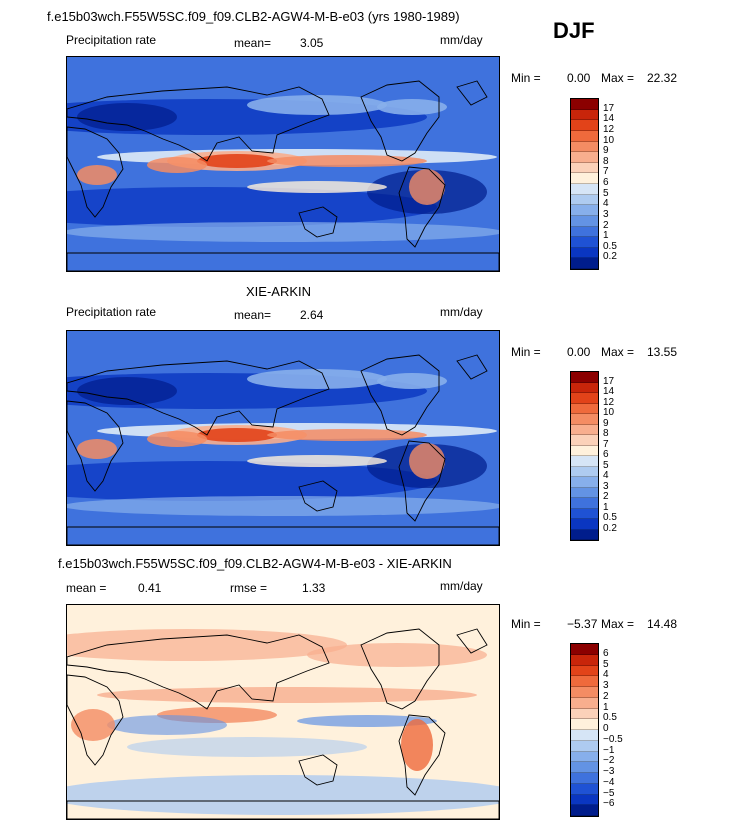  What do you see at coordinates (111, 312) in the screenshot?
I see `panel-2-variable: Precipitation rate` at bounding box center [111, 312].